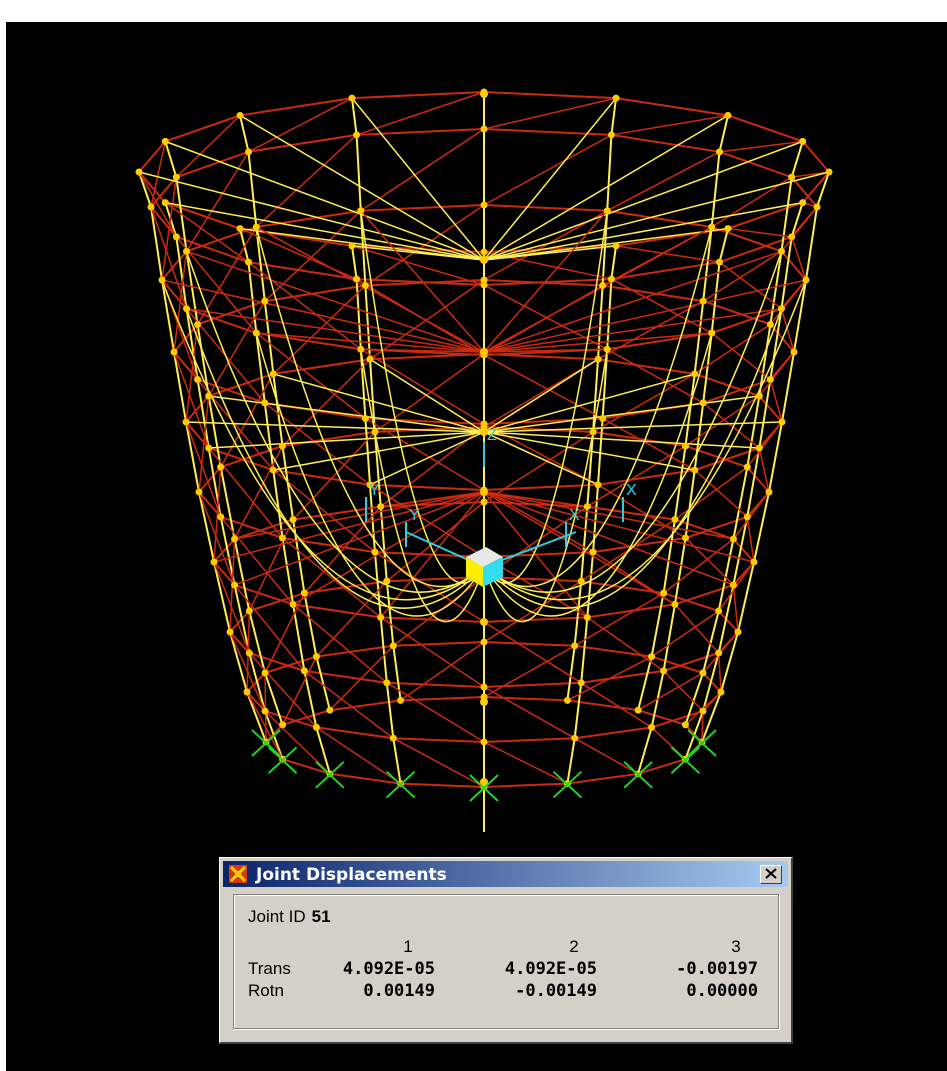 The width and height of the screenshot is (947, 1071). What do you see at coordinates (351, 875) in the screenshot?
I see `dialog-title: Joint Displacements` at bounding box center [351, 875].